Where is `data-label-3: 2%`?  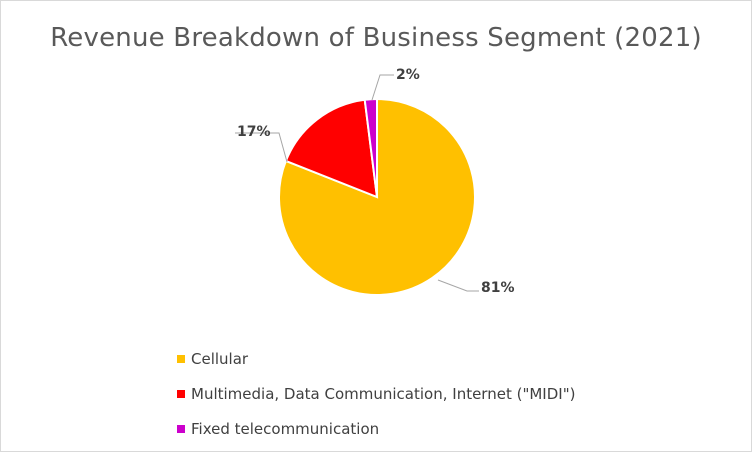
data-label-3: 2% is located at coordinates (408, 75).